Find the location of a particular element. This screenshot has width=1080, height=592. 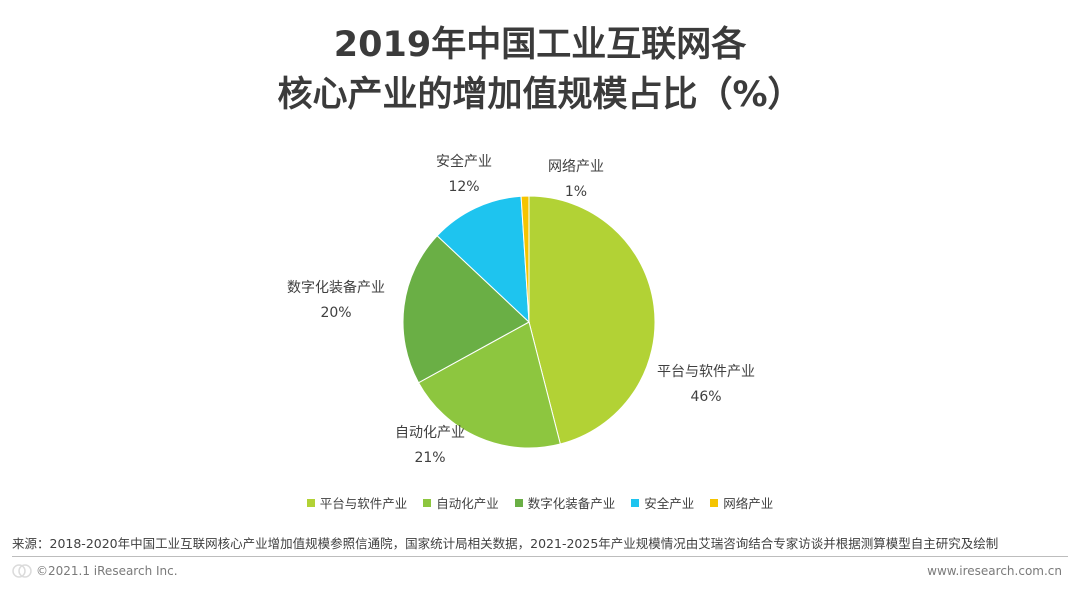

slice-value-label: 20% is located at coordinates (335, 313).